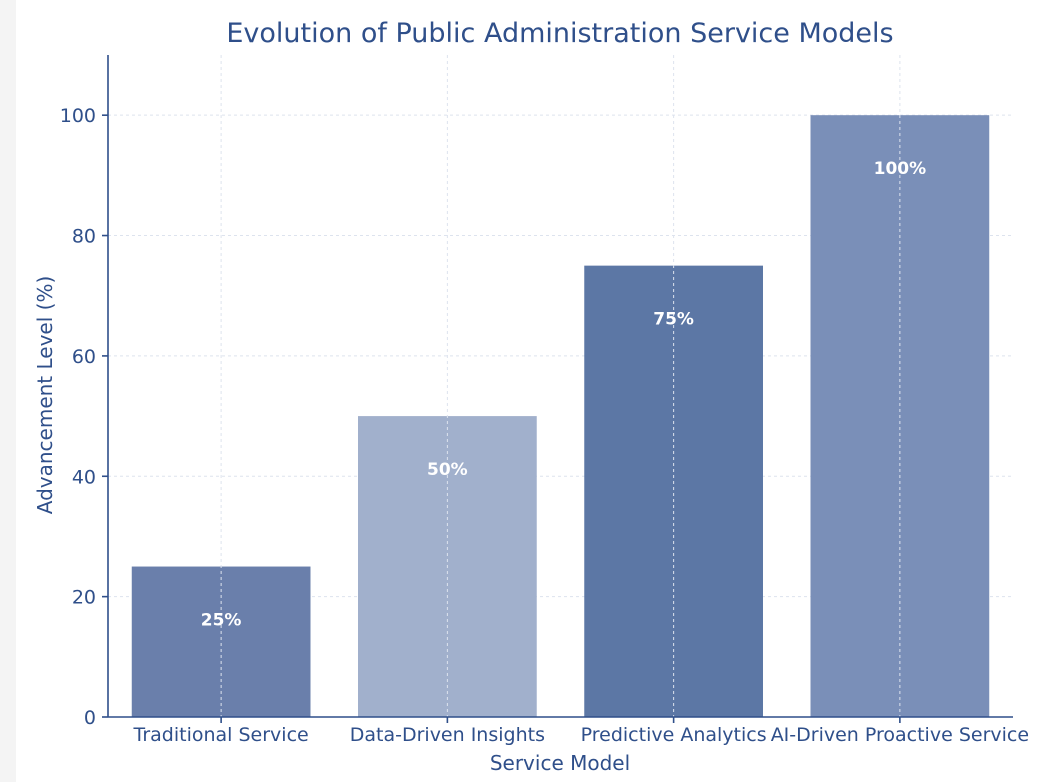 This screenshot has width=1046, height=782. Describe the element at coordinates (900, 735) in the screenshot. I see `x-tick-label: AI-Driven Proactive Service` at that location.